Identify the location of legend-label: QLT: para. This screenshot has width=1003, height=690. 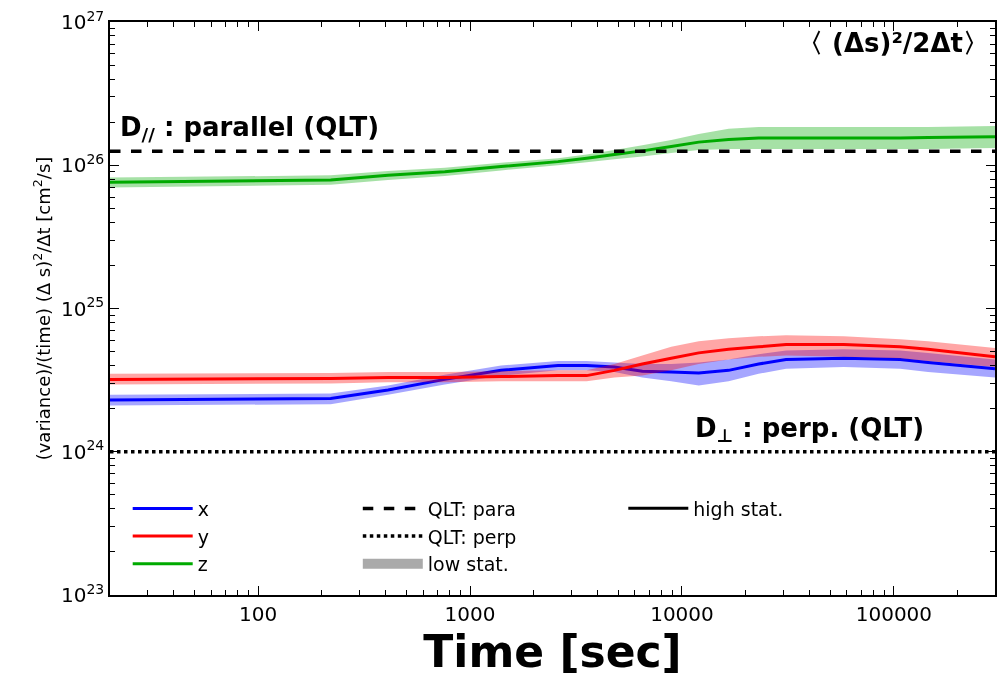
(471, 508).